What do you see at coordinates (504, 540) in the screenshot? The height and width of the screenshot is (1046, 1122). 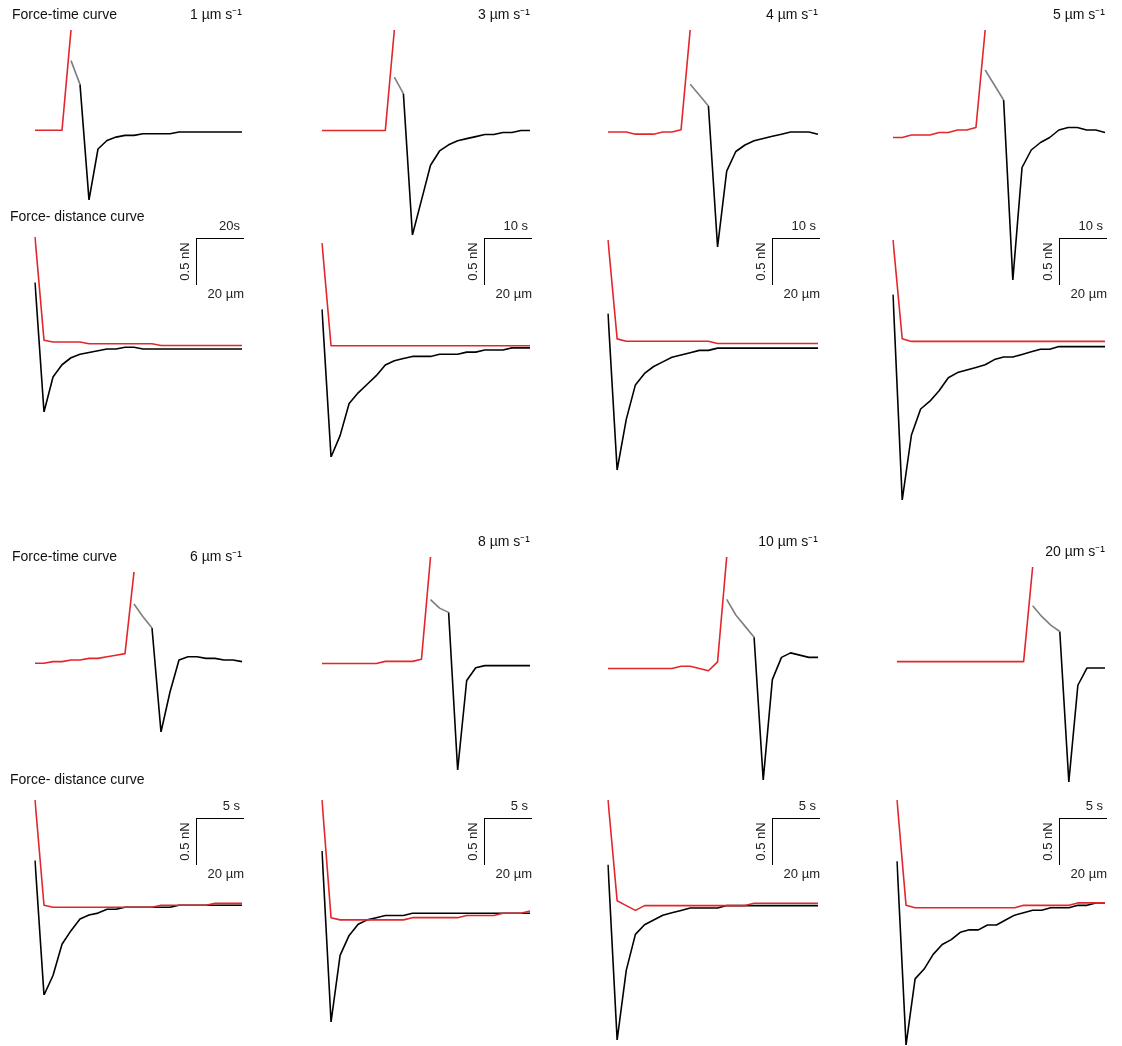 I see `chart-title: 8 µm s⁻¹` at bounding box center [504, 540].